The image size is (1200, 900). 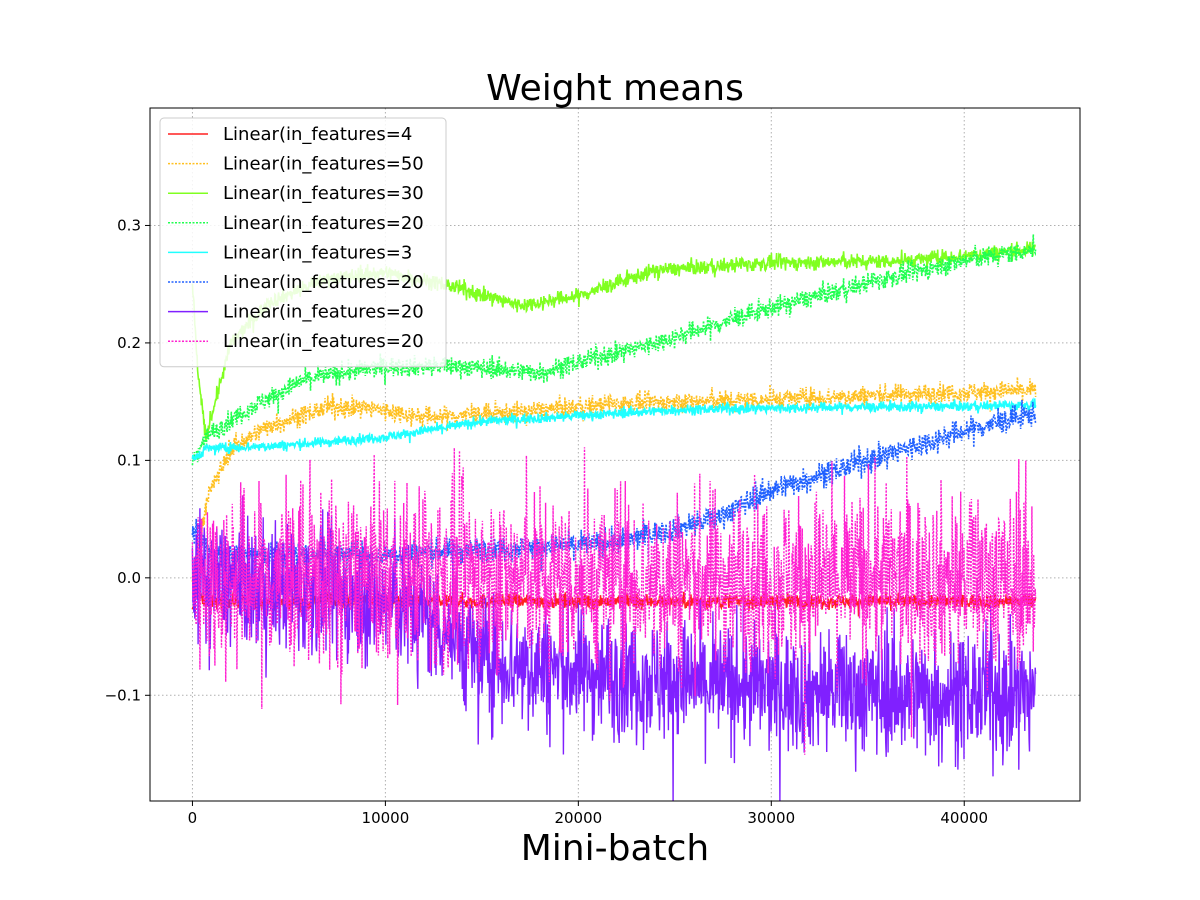 What do you see at coordinates (615, 88) in the screenshot?
I see `chart-title: Weight means` at bounding box center [615, 88].